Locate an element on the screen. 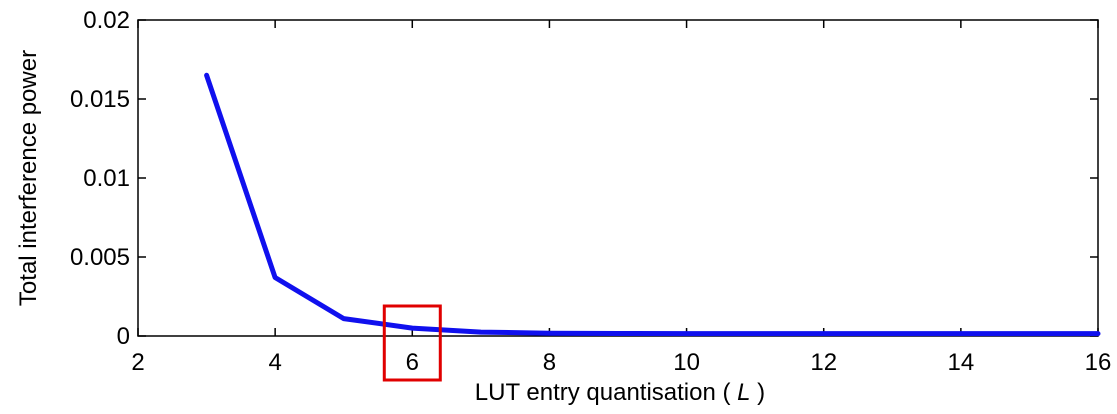 This screenshot has width=1117, height=414. y-tick-label: 0 is located at coordinates (123, 336).